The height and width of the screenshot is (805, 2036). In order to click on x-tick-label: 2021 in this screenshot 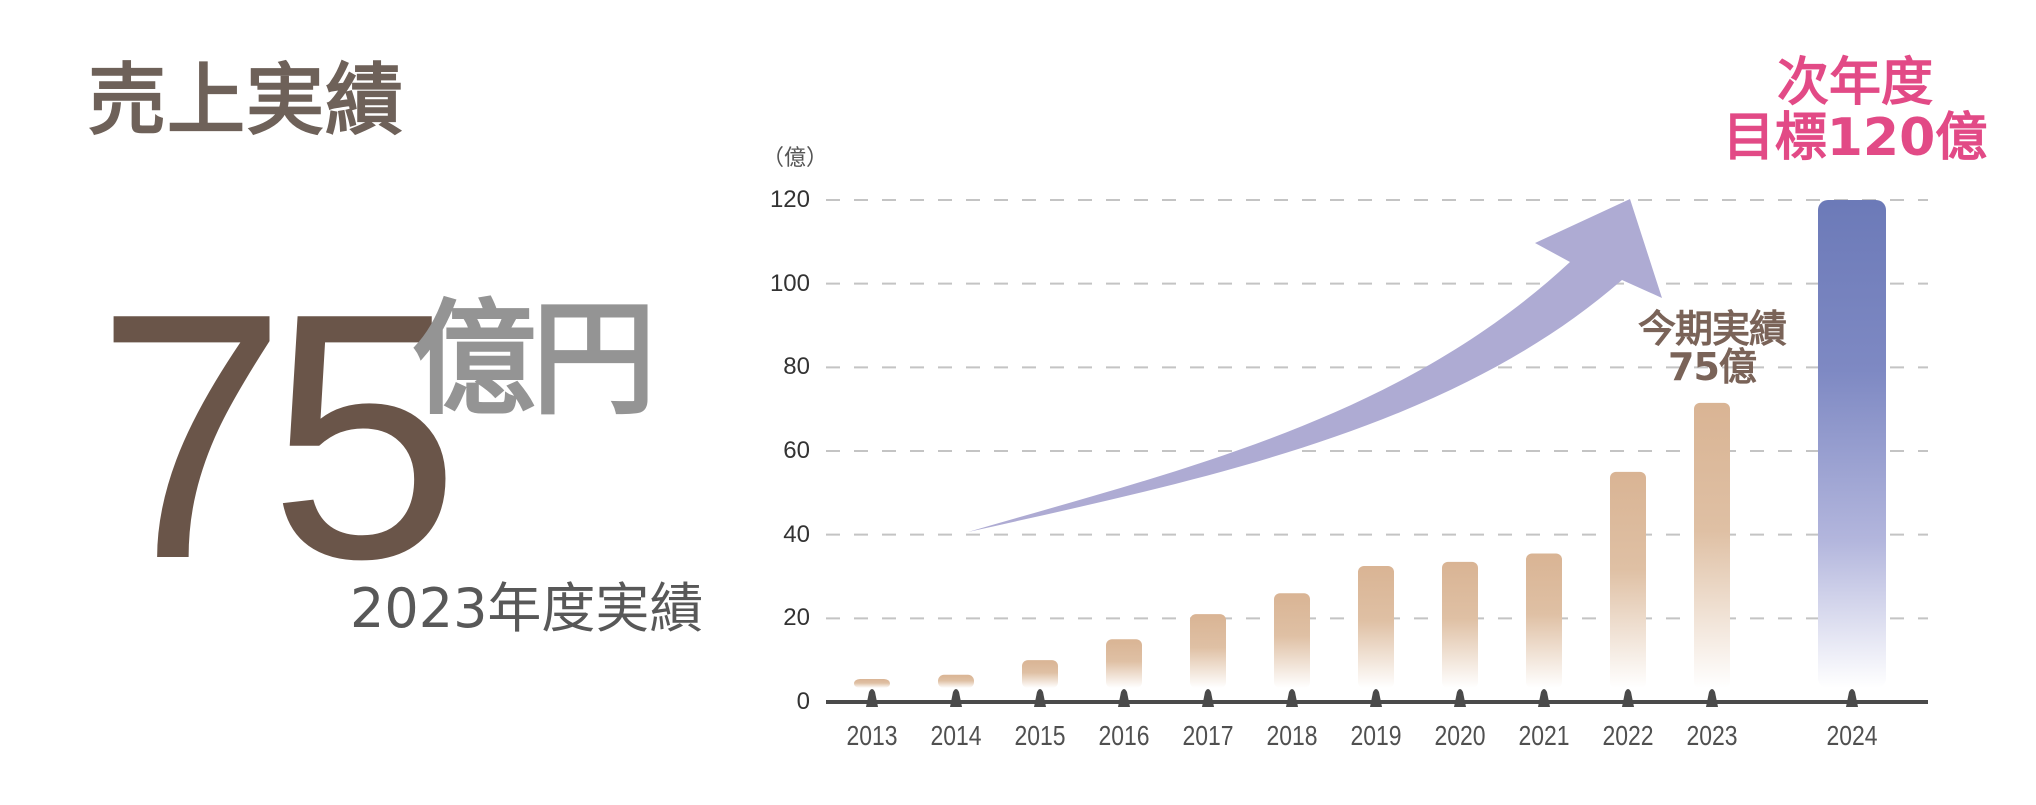, I will do `click(1544, 735)`.